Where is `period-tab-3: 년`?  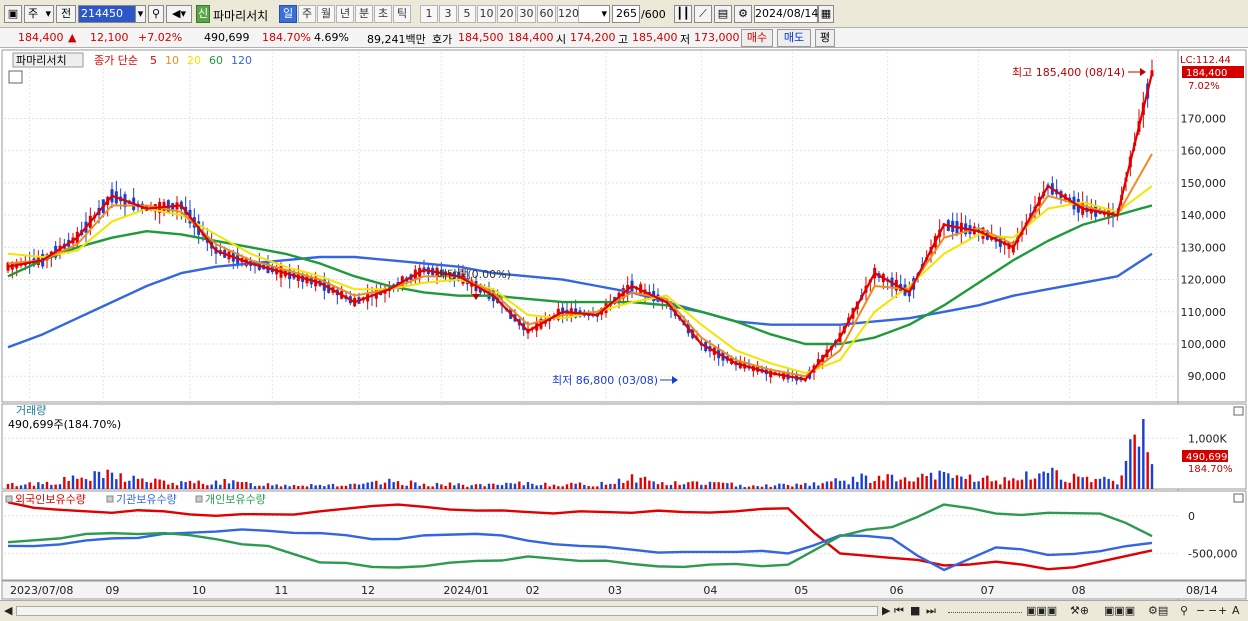
period-tab-3: 년 is located at coordinates (345, 14).